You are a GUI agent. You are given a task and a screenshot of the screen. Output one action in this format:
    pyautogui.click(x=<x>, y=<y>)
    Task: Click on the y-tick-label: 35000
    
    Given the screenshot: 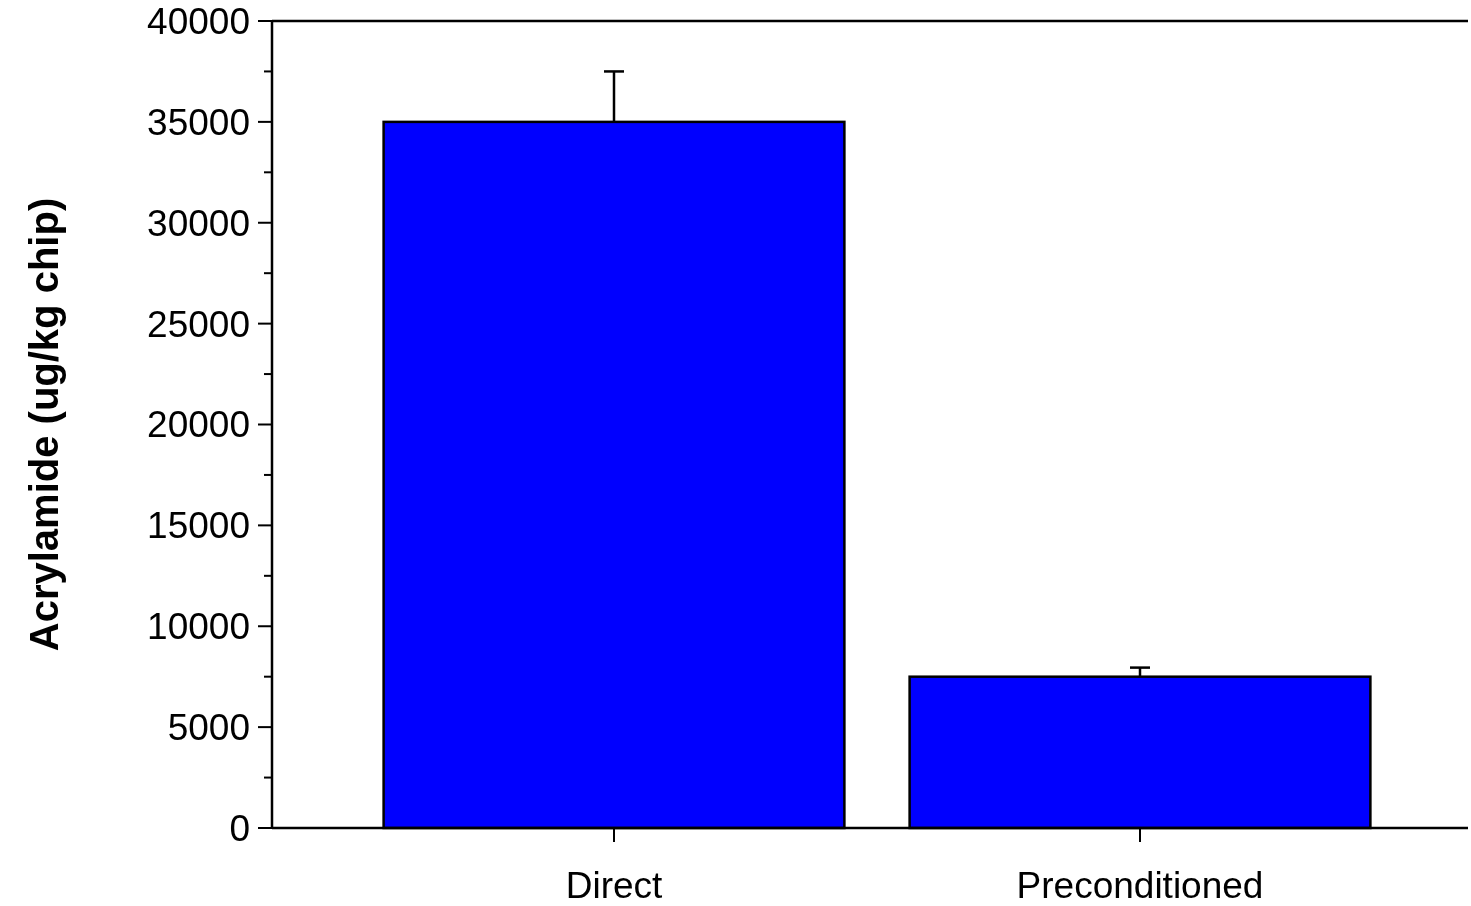 What is the action you would take?
    pyautogui.click(x=198, y=122)
    